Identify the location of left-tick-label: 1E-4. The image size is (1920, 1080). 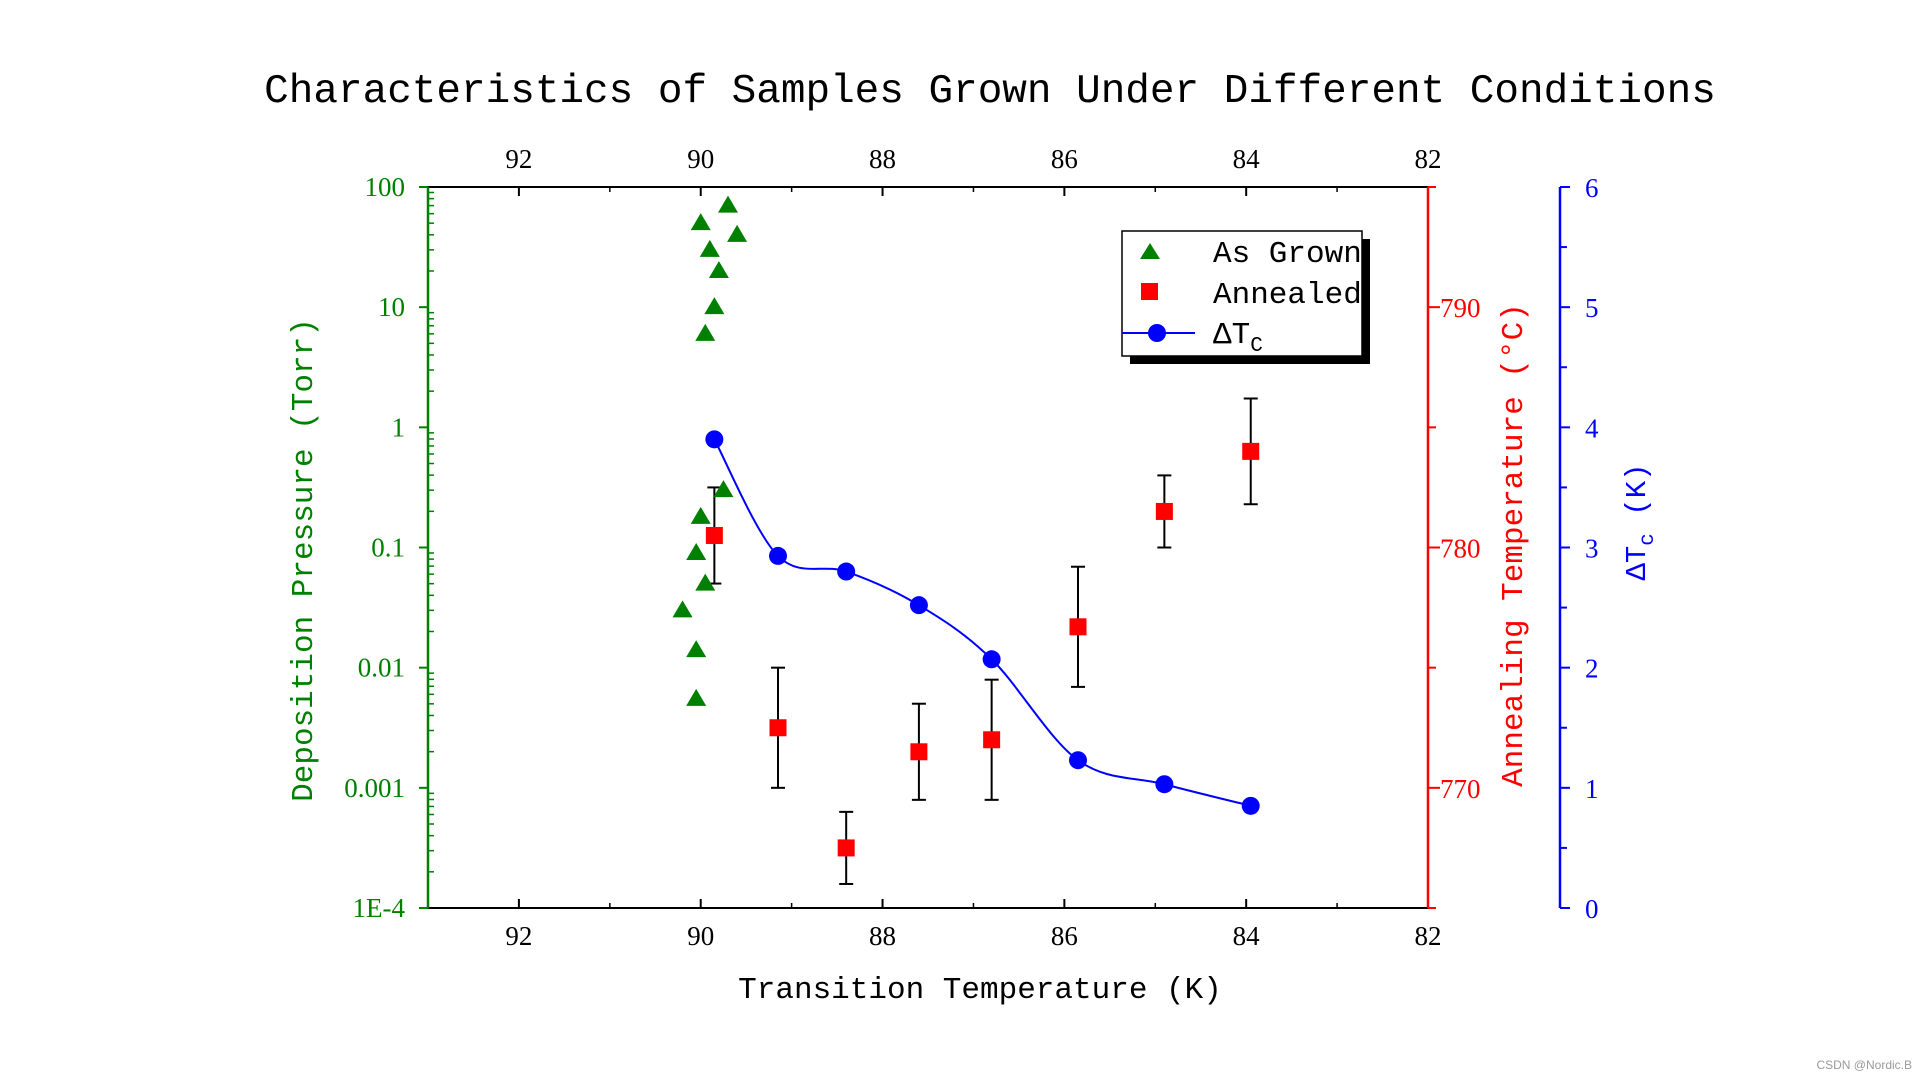
(379, 908).